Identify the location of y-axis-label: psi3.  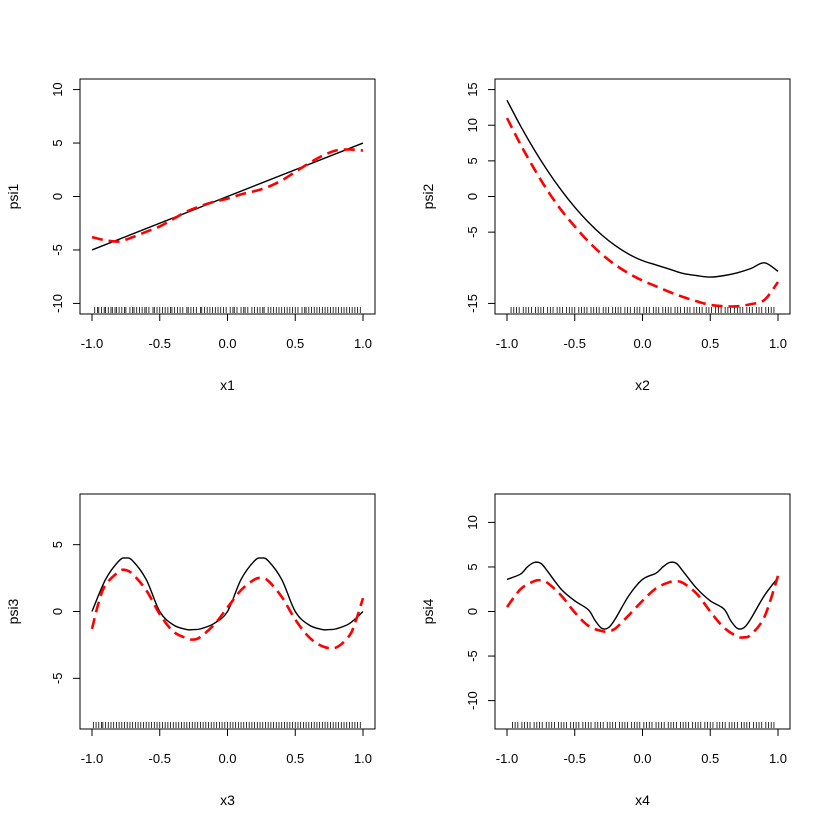
(13, 611).